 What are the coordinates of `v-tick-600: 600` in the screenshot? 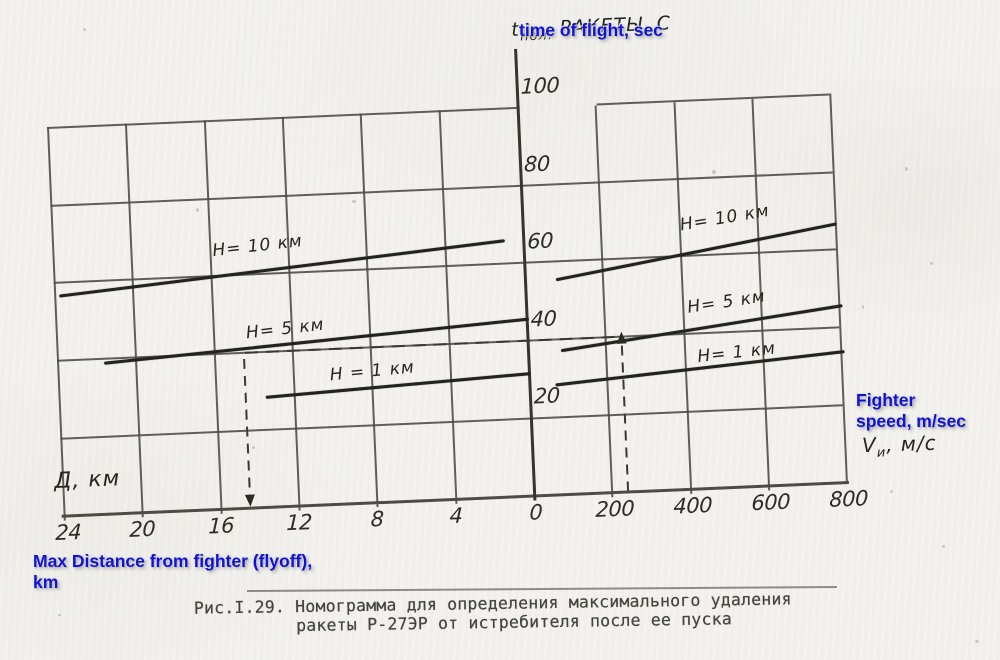 It's located at (771, 502).